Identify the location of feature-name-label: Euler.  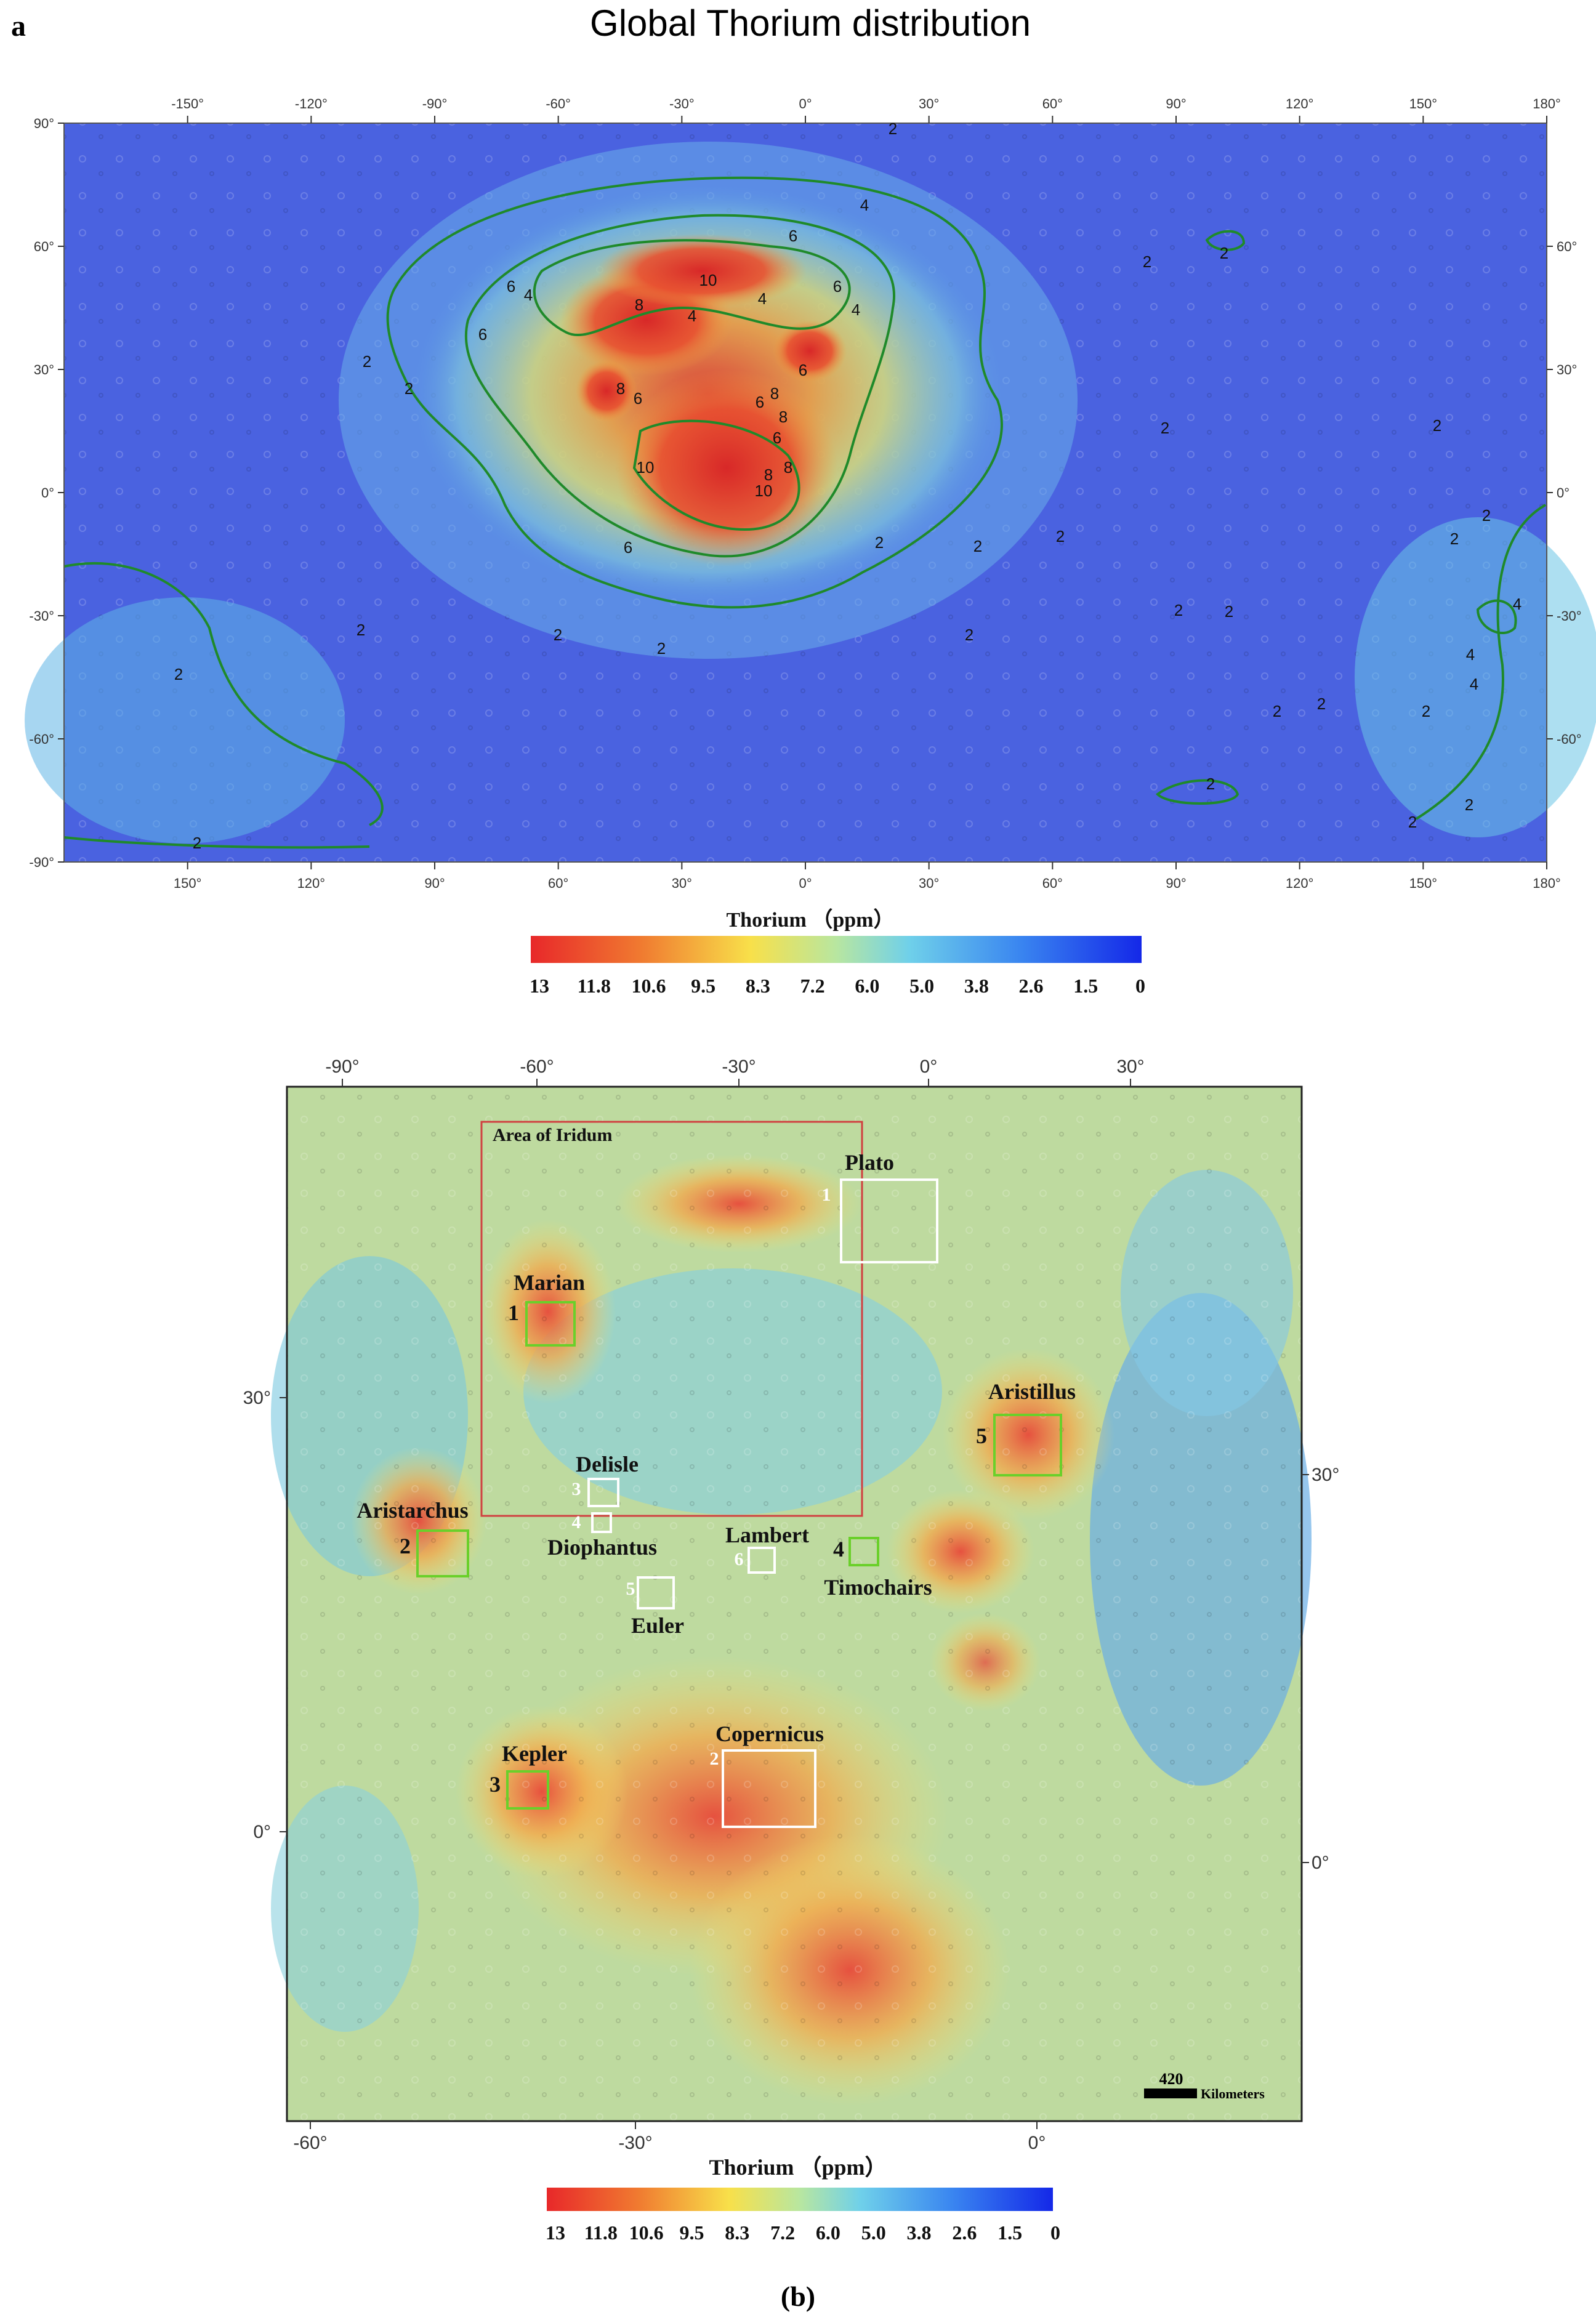
(657, 1625).